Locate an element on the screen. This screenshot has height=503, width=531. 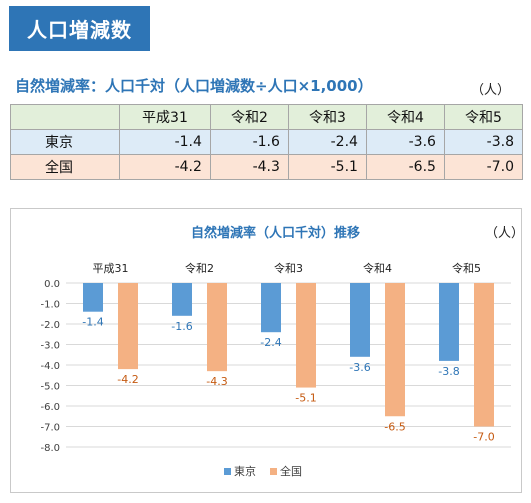
data-label: -3.6 is located at coordinates (359, 367).